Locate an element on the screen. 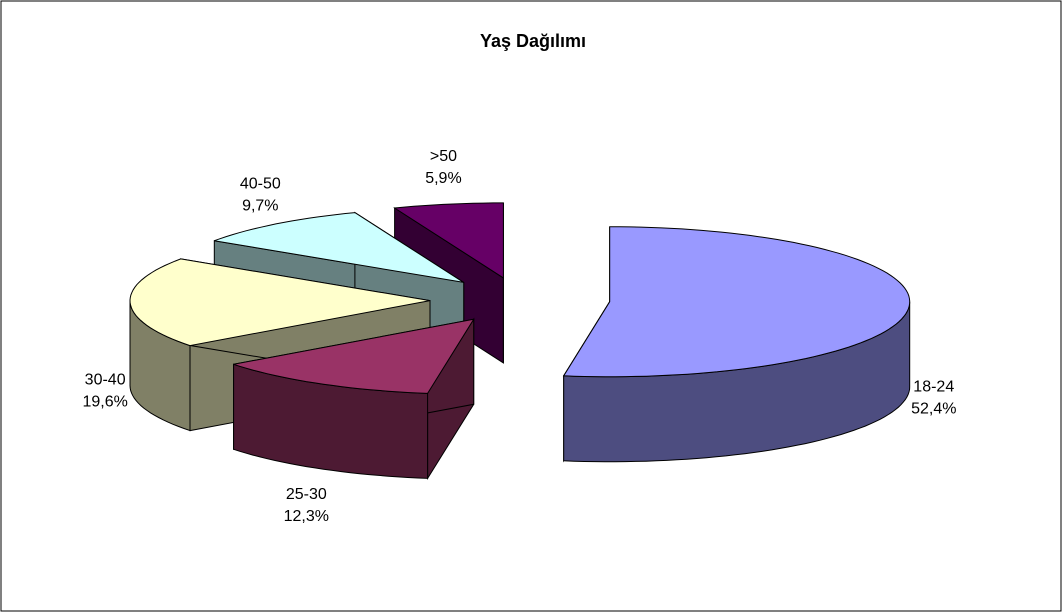 This screenshot has height=613, width=1063. label-category: 25-30 is located at coordinates (306, 494).